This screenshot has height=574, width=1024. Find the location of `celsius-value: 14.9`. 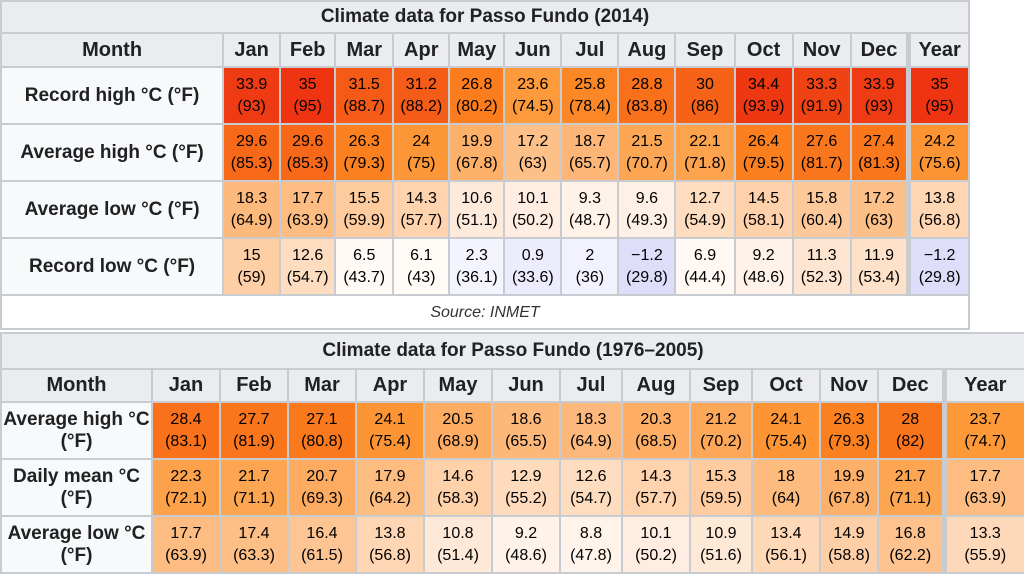

celsius-value: 14.9 is located at coordinates (849, 534).